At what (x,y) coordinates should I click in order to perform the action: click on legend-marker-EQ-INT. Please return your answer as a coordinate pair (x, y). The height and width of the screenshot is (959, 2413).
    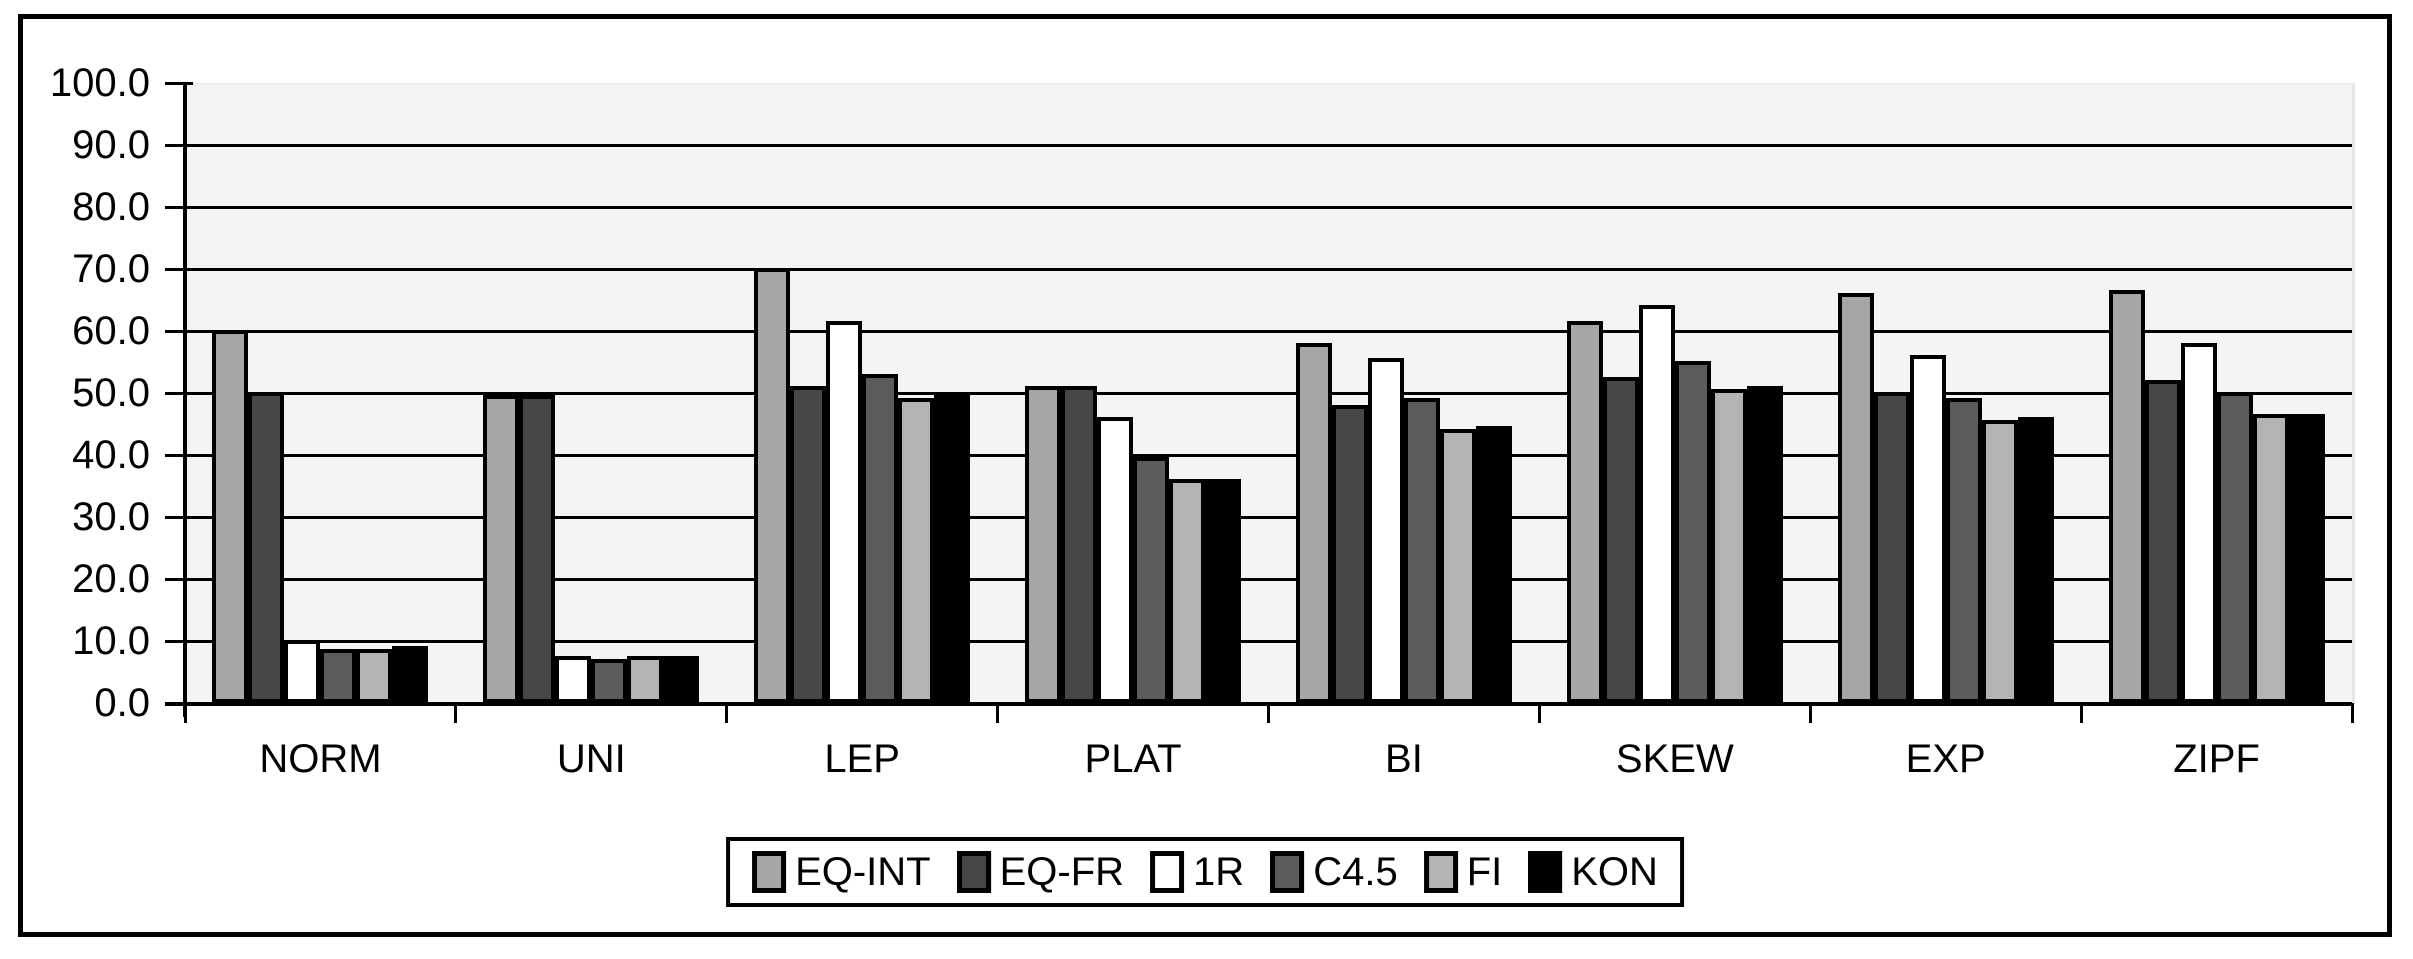
    Looking at the image, I should click on (769, 872).